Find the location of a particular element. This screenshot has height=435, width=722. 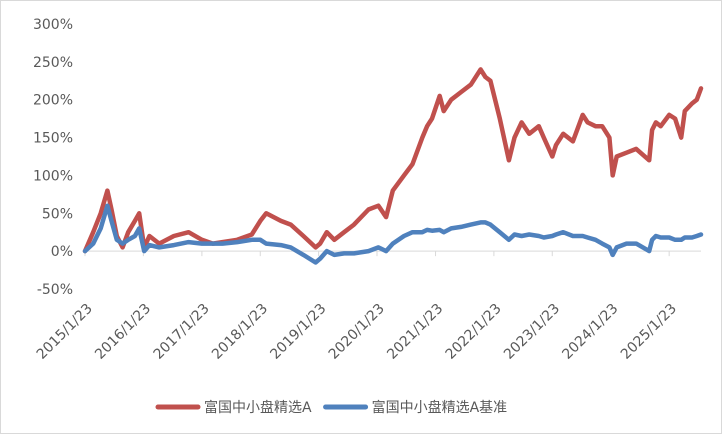

x-tick-label: 2016/1/23 is located at coordinates (123, 332).